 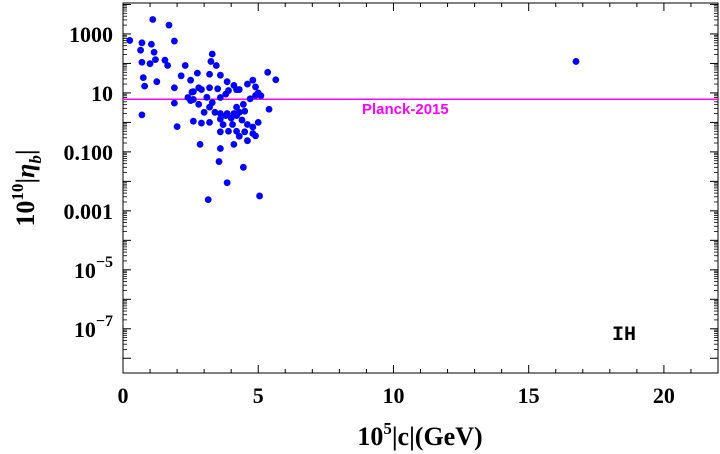 What do you see at coordinates (91, 34) in the screenshot?
I see `y-tick-label: 1000` at bounding box center [91, 34].